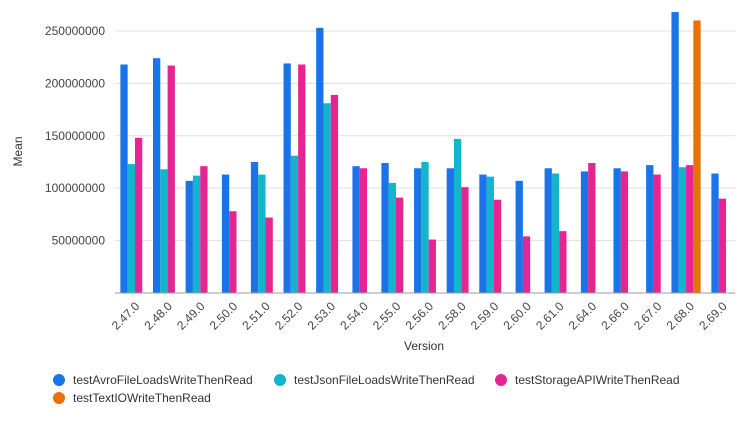  What do you see at coordinates (191, 316) in the screenshot?
I see `x-tick-label: 2.49.0` at bounding box center [191, 316].